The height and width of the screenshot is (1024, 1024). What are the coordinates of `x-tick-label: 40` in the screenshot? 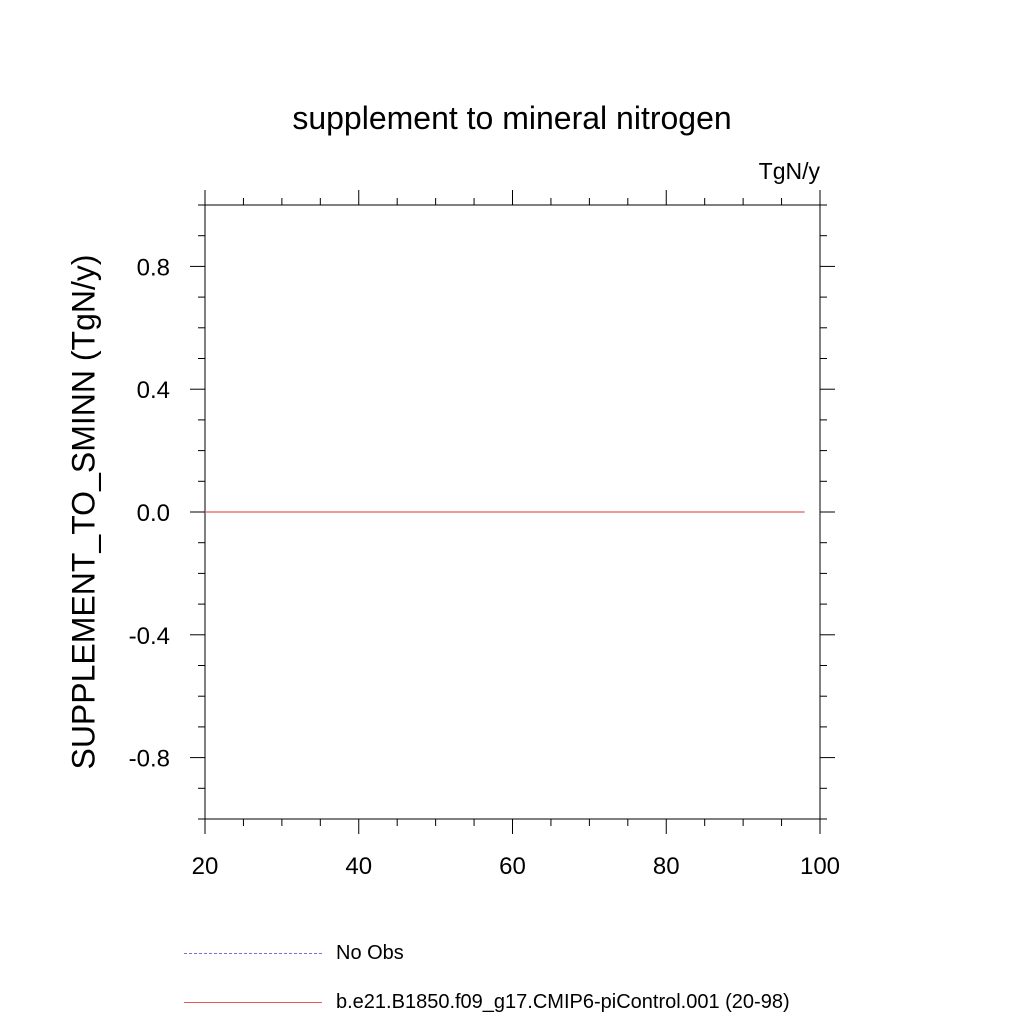 It's located at (358, 866).